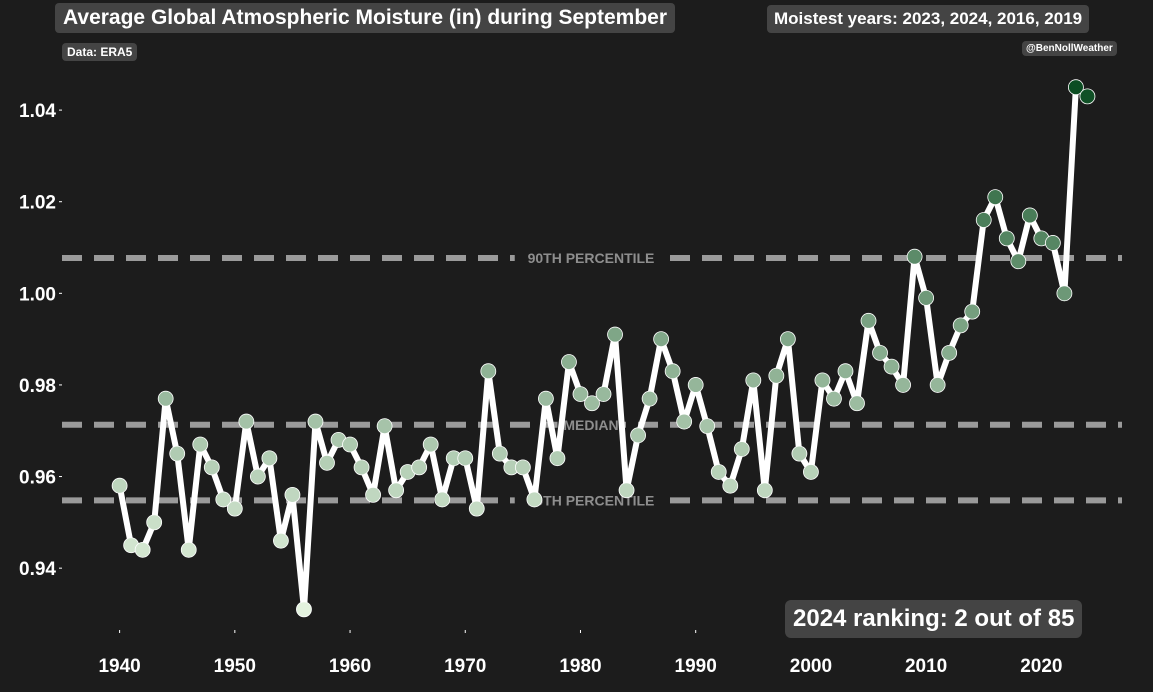  Describe the element at coordinates (1041, 666) in the screenshot. I see `x-tick-label: 2020` at that location.